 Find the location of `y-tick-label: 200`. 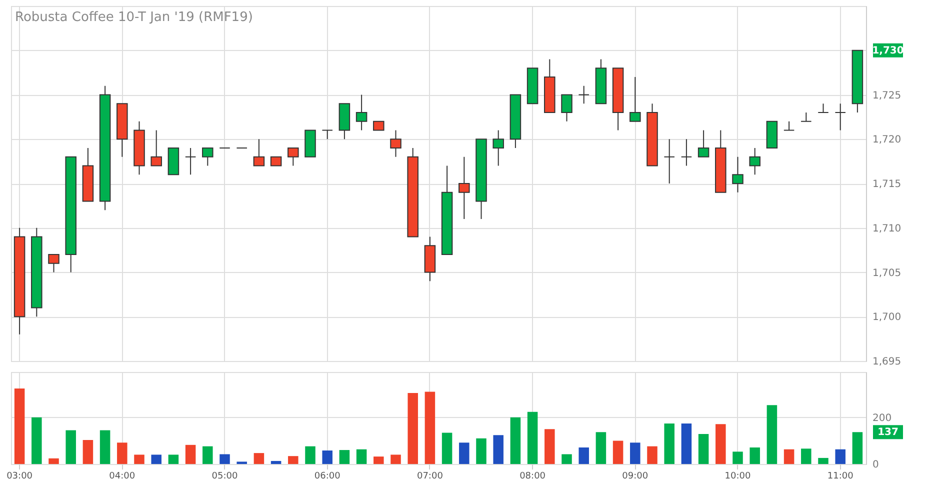

y-tick-label: 200 is located at coordinates (882, 418).